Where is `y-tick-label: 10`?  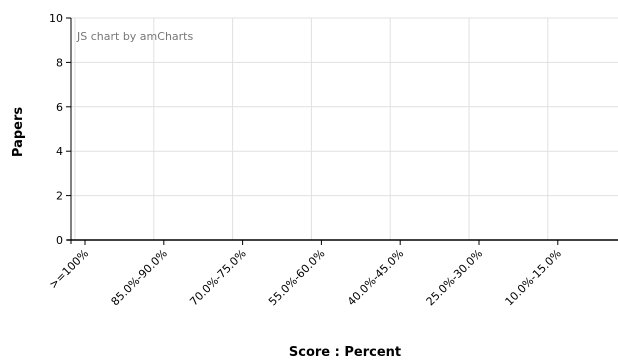 y-tick-label: 10 is located at coordinates (56, 18).